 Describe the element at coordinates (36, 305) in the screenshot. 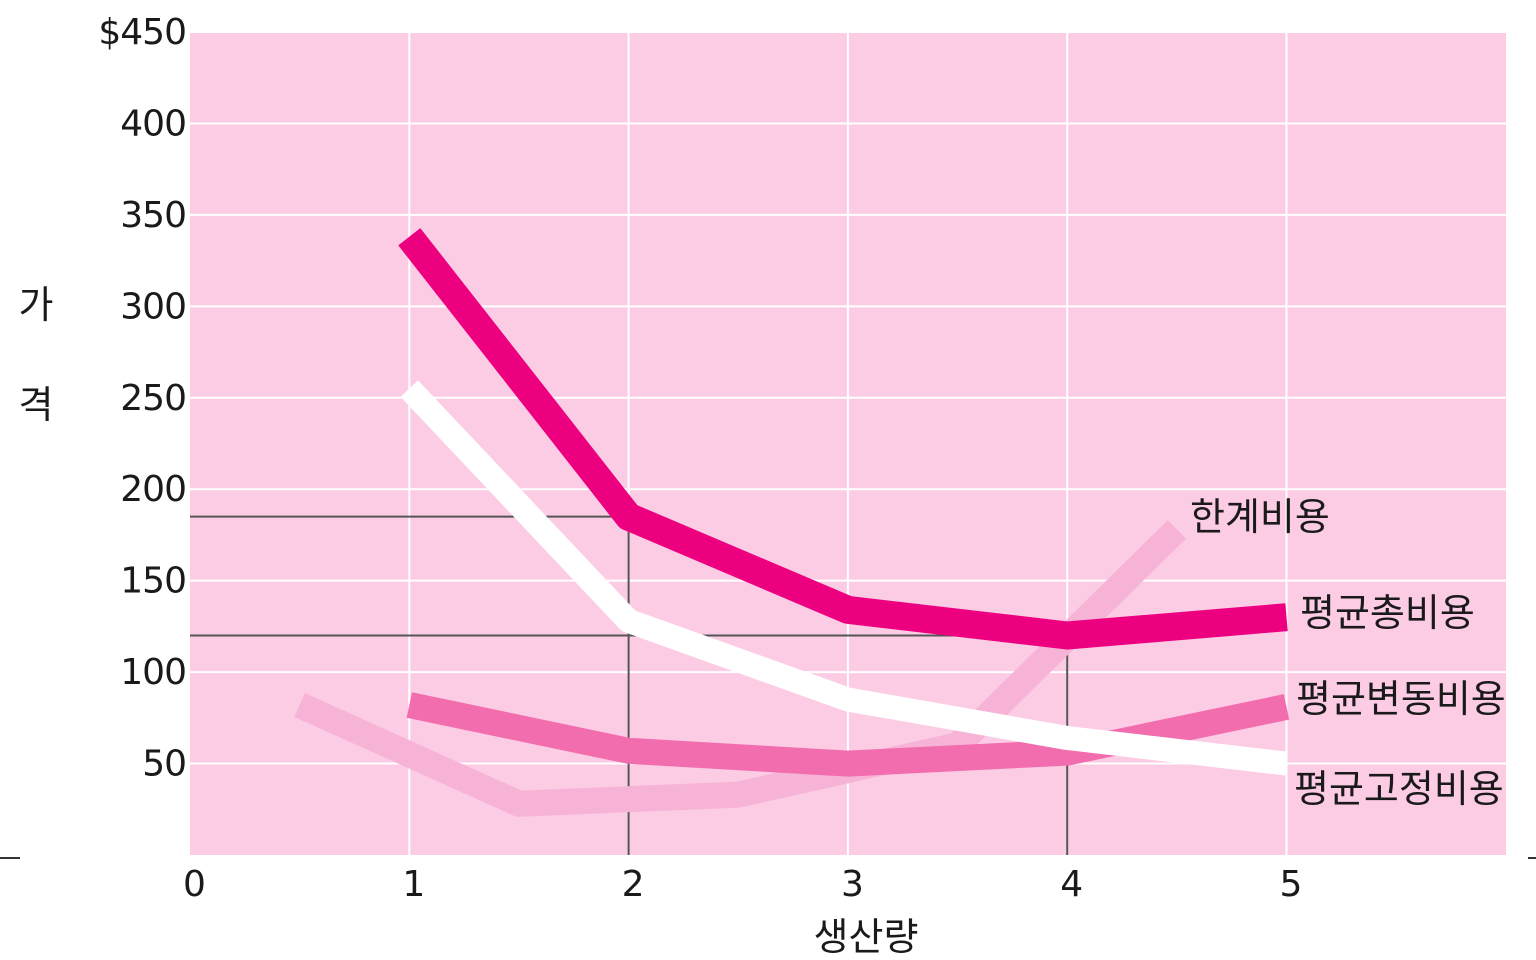

I see `y-axis-label-line1: 가` at that location.